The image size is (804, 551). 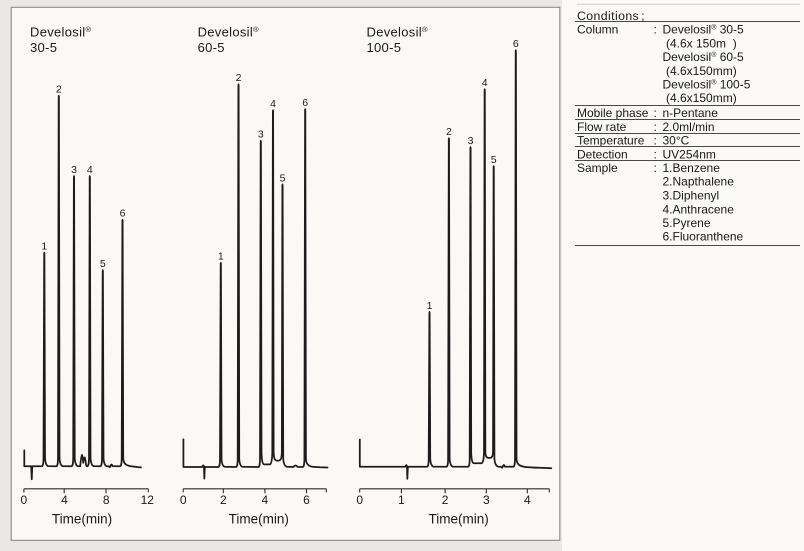 I want to click on svg-text: Flow rate, so click(x=602, y=127).